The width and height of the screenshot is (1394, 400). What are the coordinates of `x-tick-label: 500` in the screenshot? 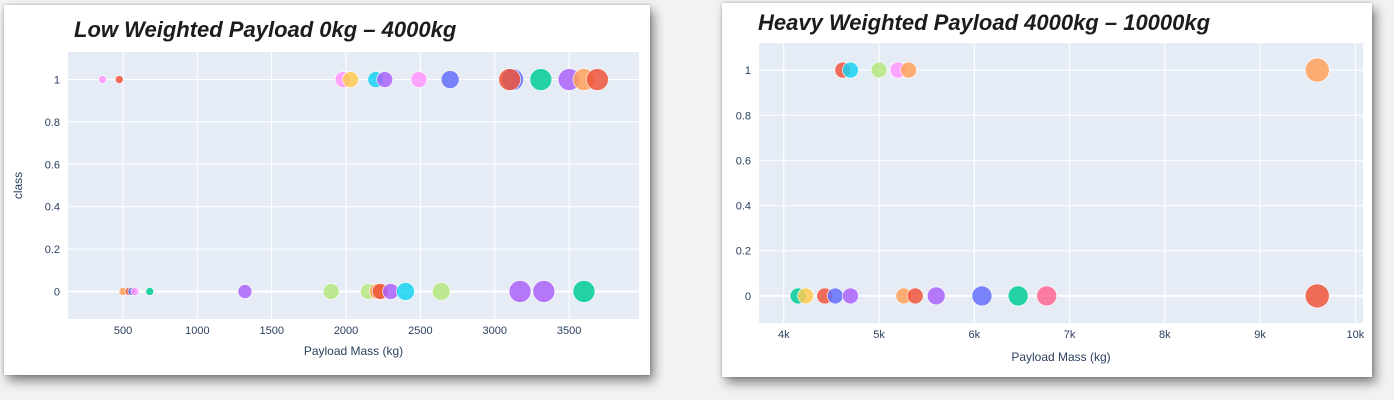 It's located at (123, 331).